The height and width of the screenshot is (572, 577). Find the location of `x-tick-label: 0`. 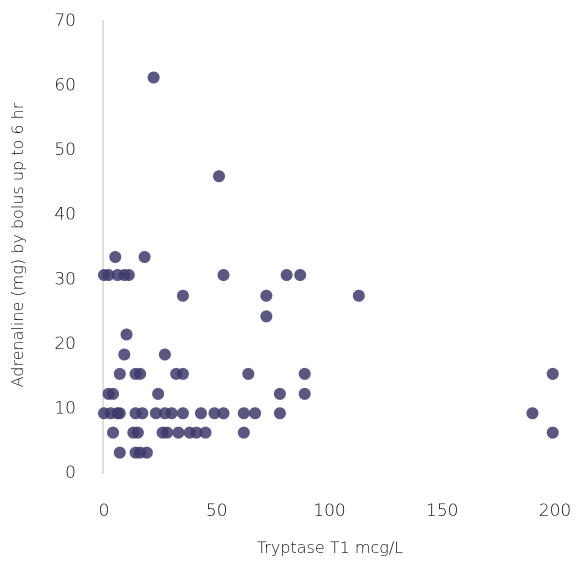

x-tick-label: 0 is located at coordinates (104, 511).